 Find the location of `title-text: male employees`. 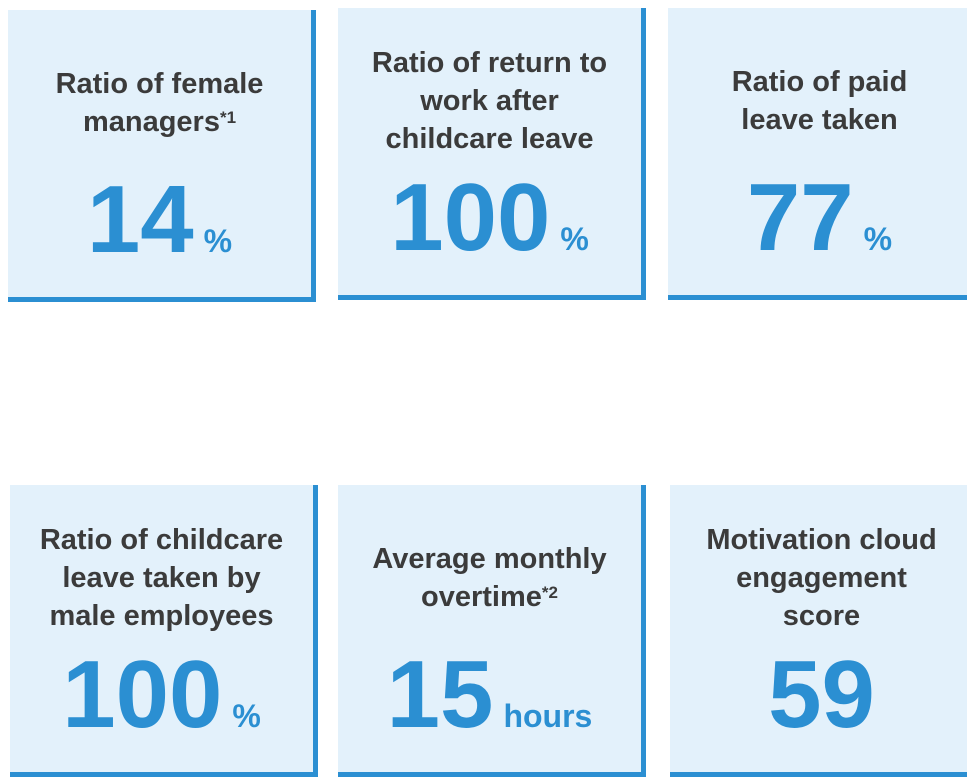

title-text: male employees is located at coordinates (161, 616).